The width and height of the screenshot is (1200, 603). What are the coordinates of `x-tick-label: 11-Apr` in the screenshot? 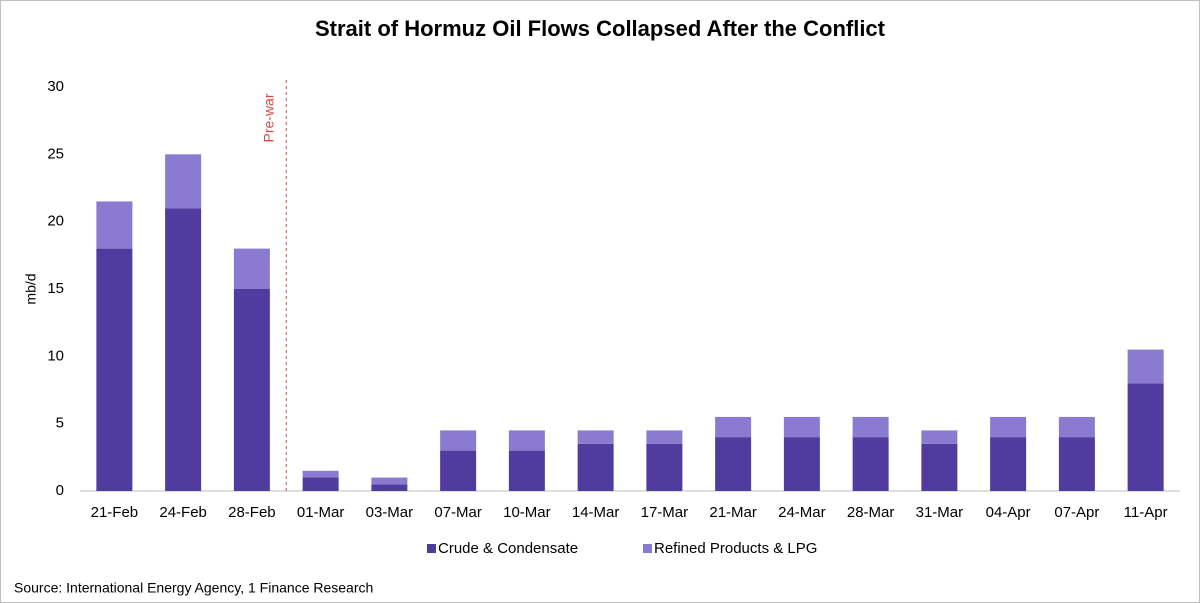 It's located at (1146, 512).